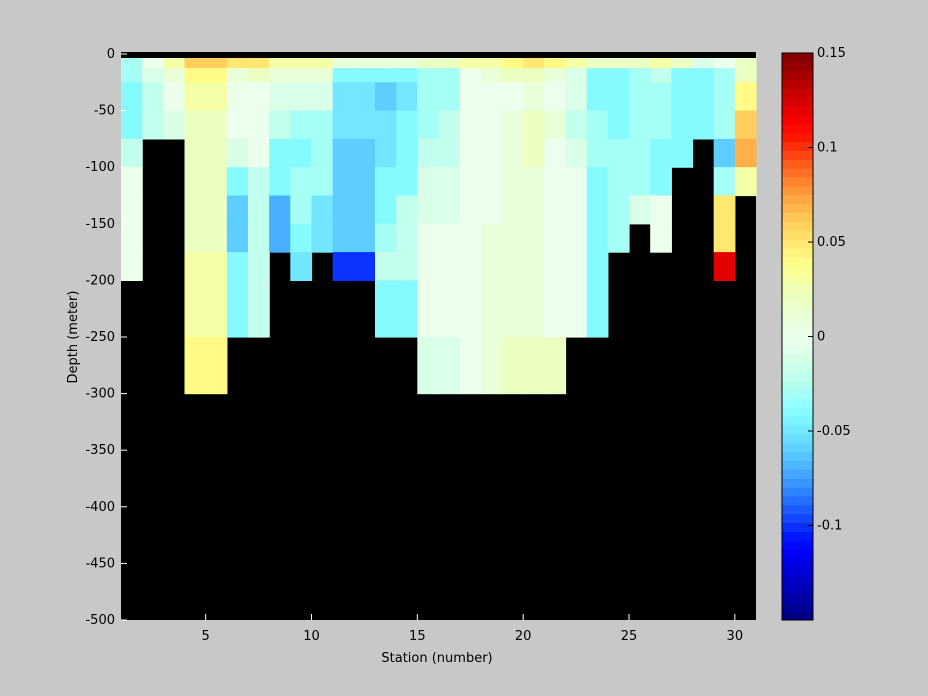 This screenshot has width=928, height=696. What do you see at coordinates (100, 224) in the screenshot?
I see `y-tick-label: -150` at bounding box center [100, 224].